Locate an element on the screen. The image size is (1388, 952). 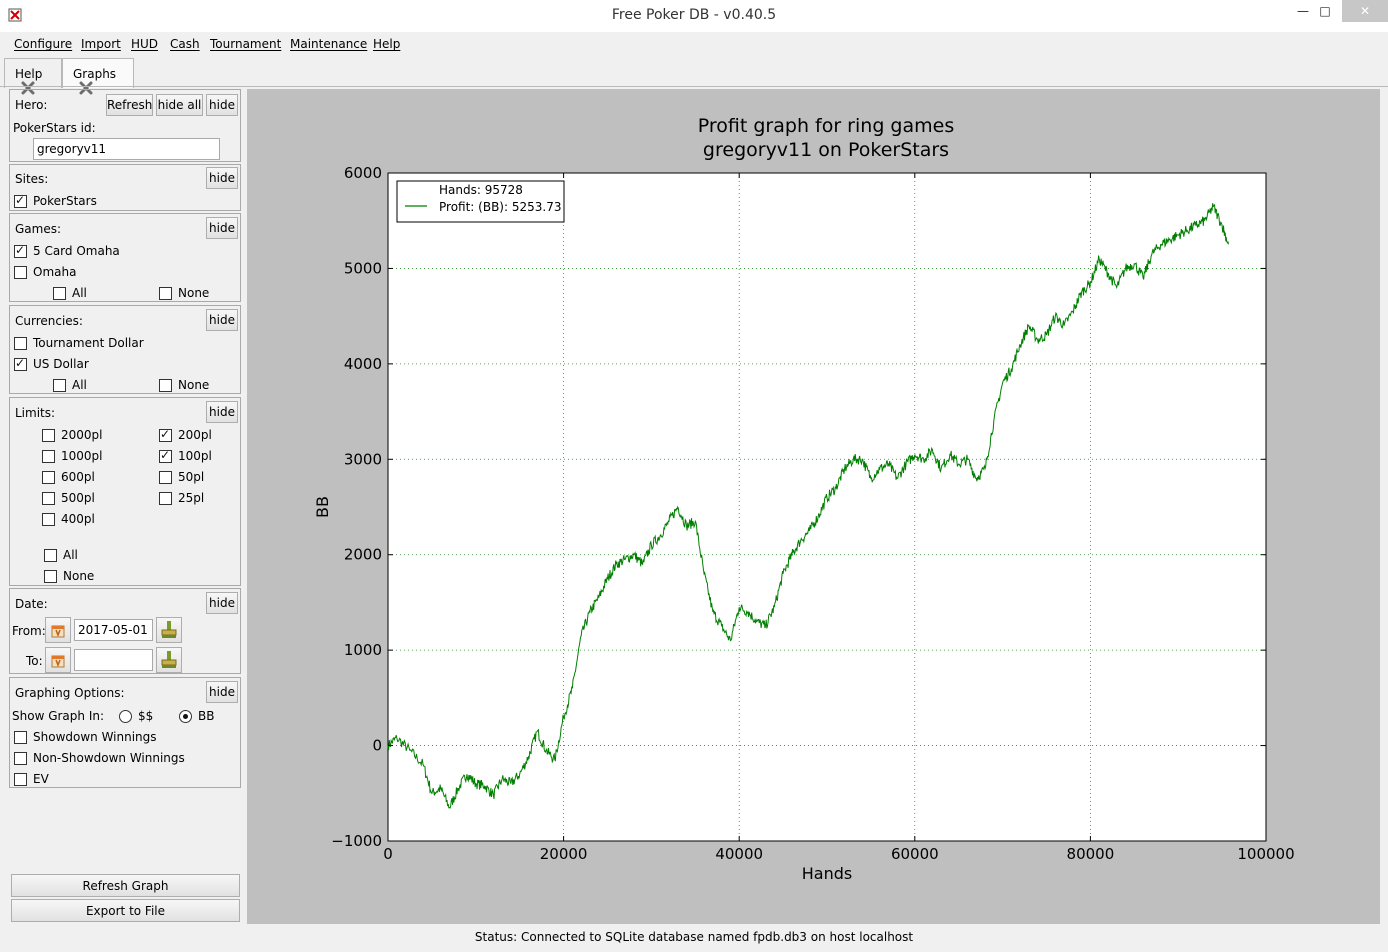
refresh-button: Refresh is located at coordinates (129, 105).